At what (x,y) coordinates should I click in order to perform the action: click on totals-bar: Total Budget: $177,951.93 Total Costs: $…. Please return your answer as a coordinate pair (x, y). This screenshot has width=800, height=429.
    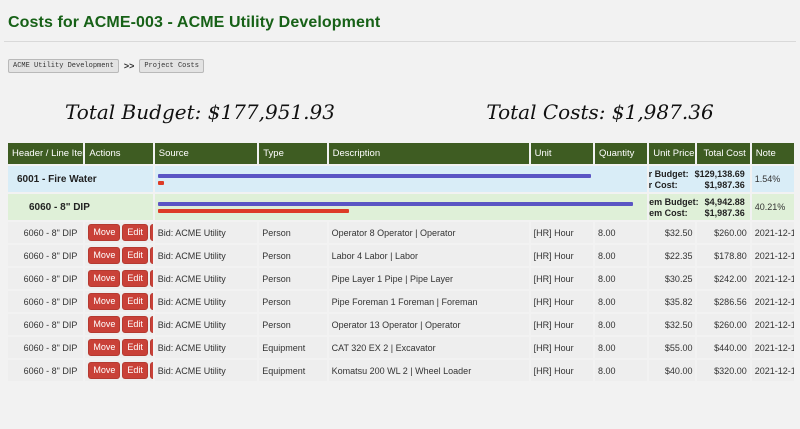
    Looking at the image, I should click on (400, 112).